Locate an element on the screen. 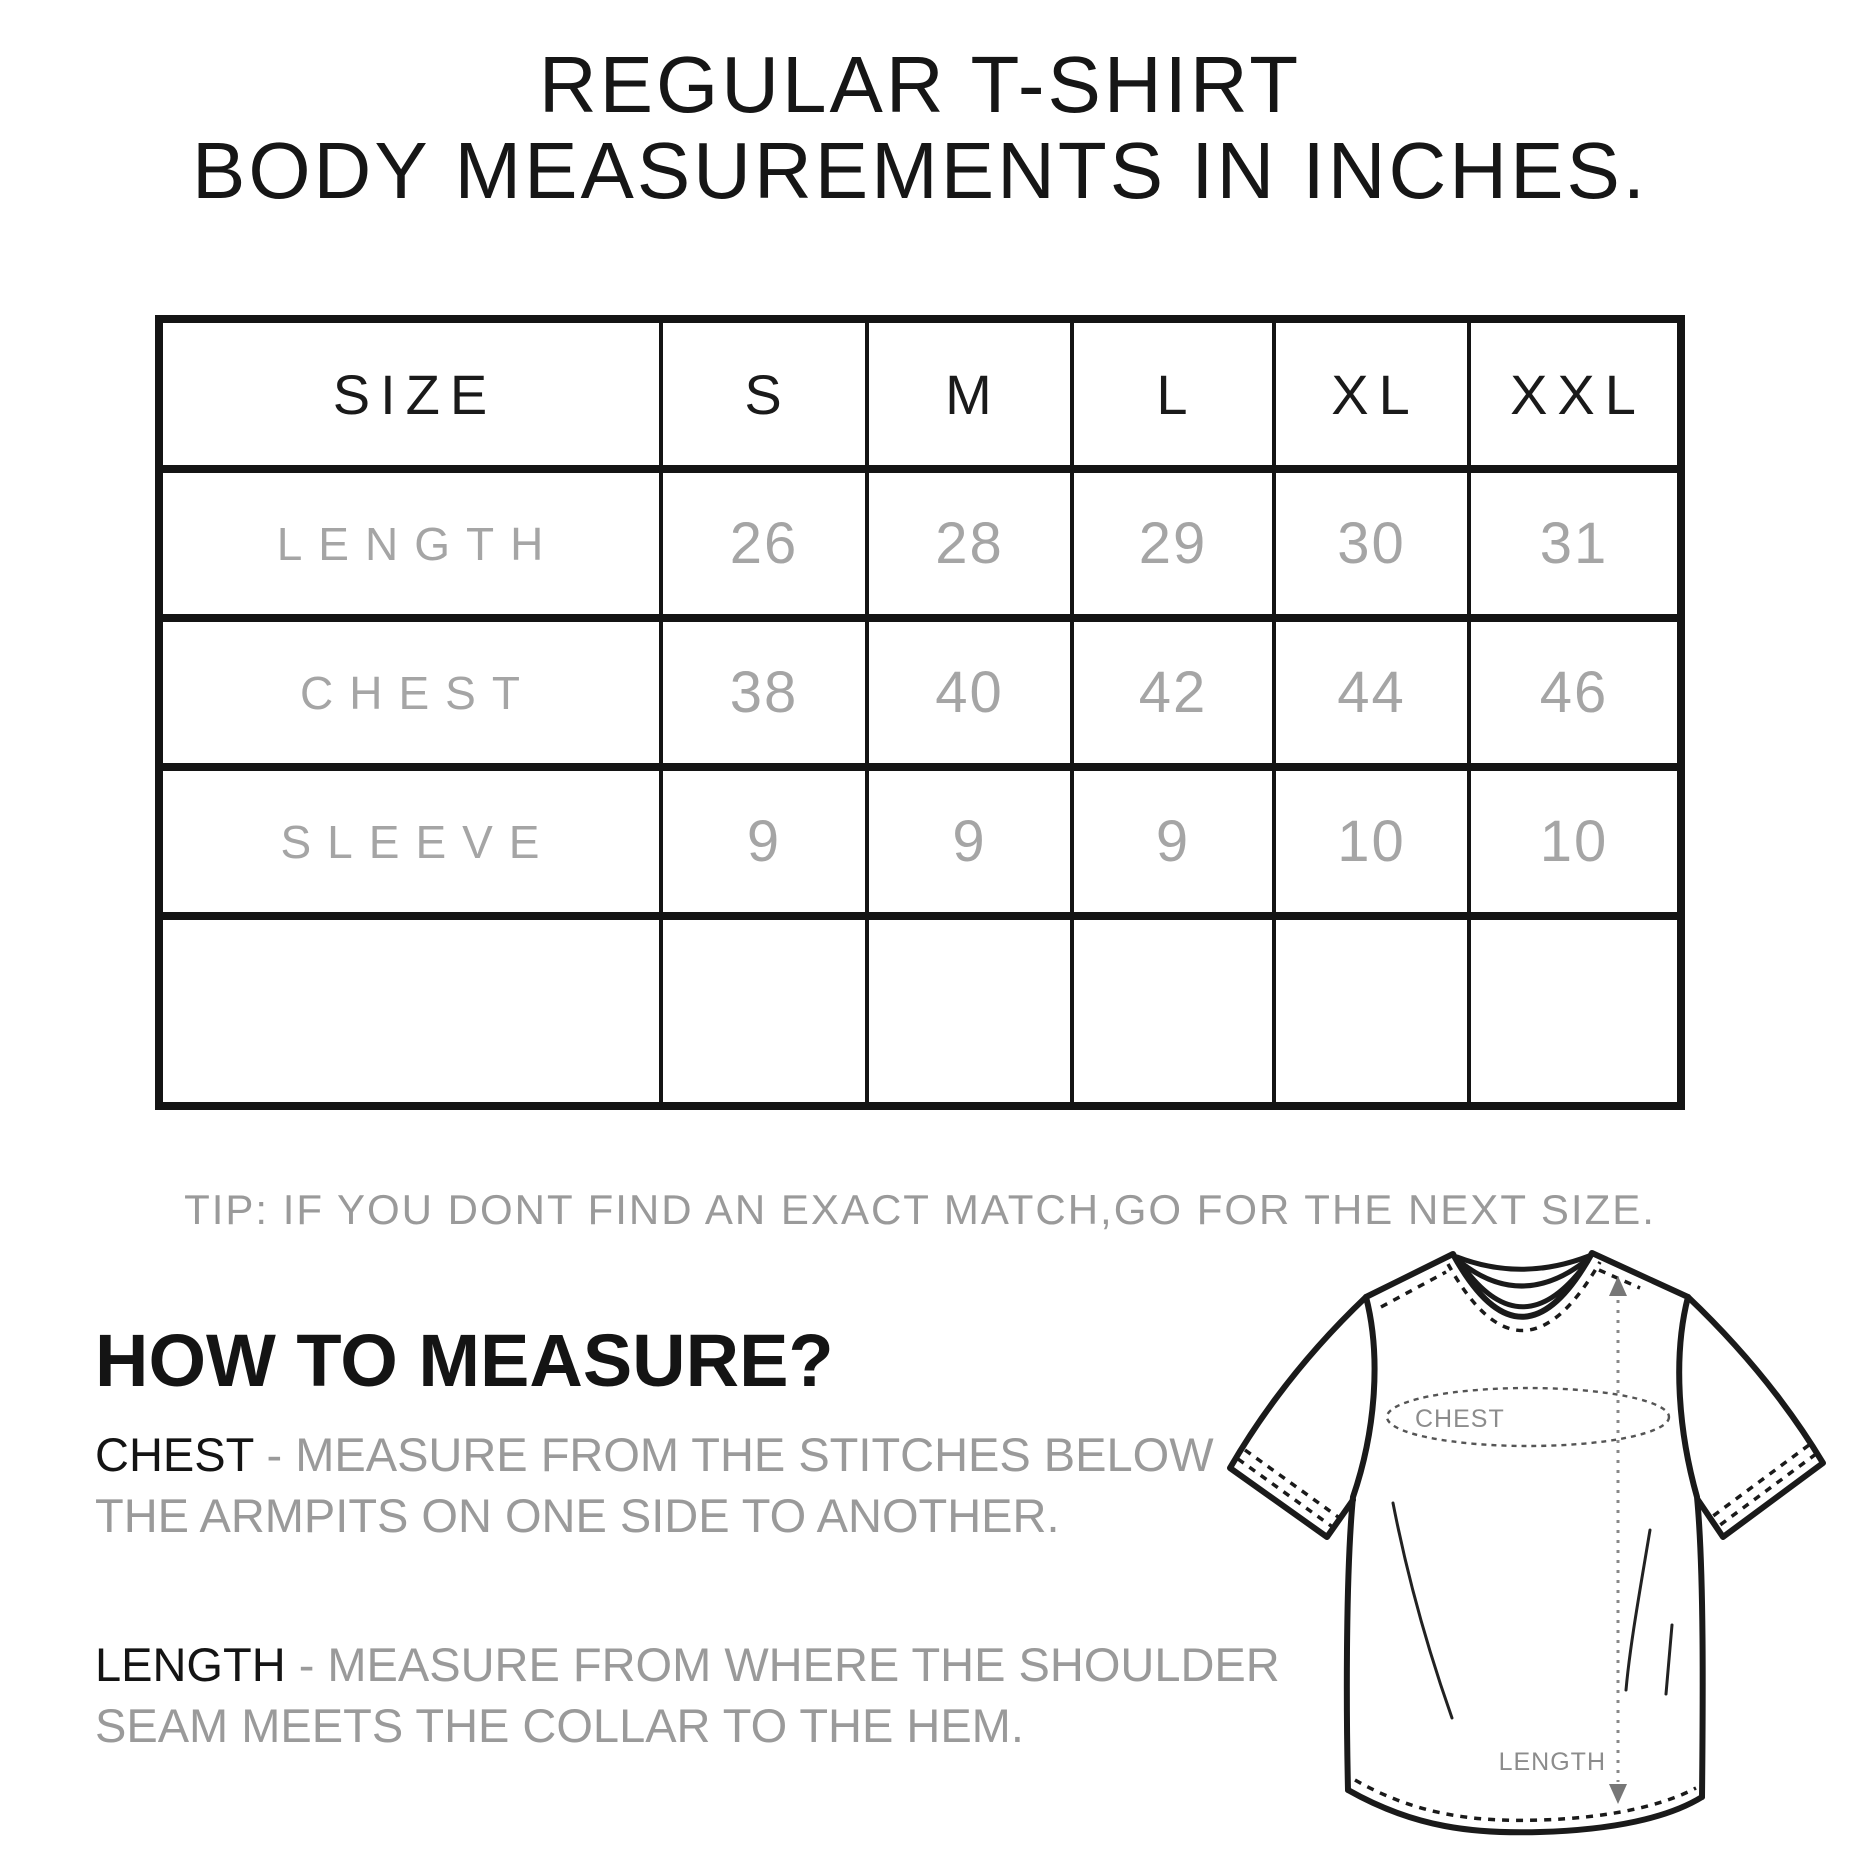  chest-term: CHEST is located at coordinates (174, 1454).